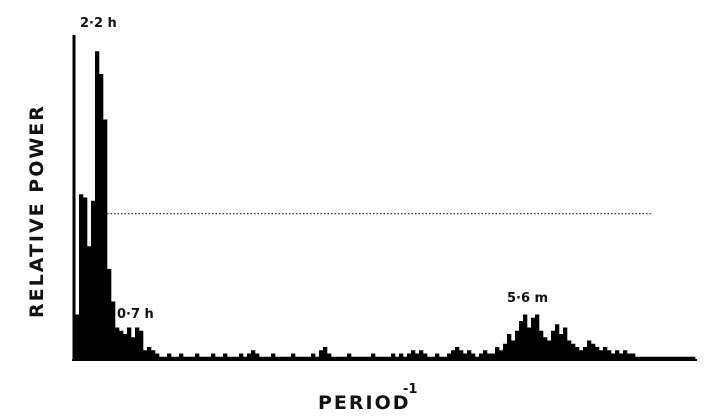  Describe the element at coordinates (527, 298) in the screenshot. I see `annotation: 5·6 m` at that location.